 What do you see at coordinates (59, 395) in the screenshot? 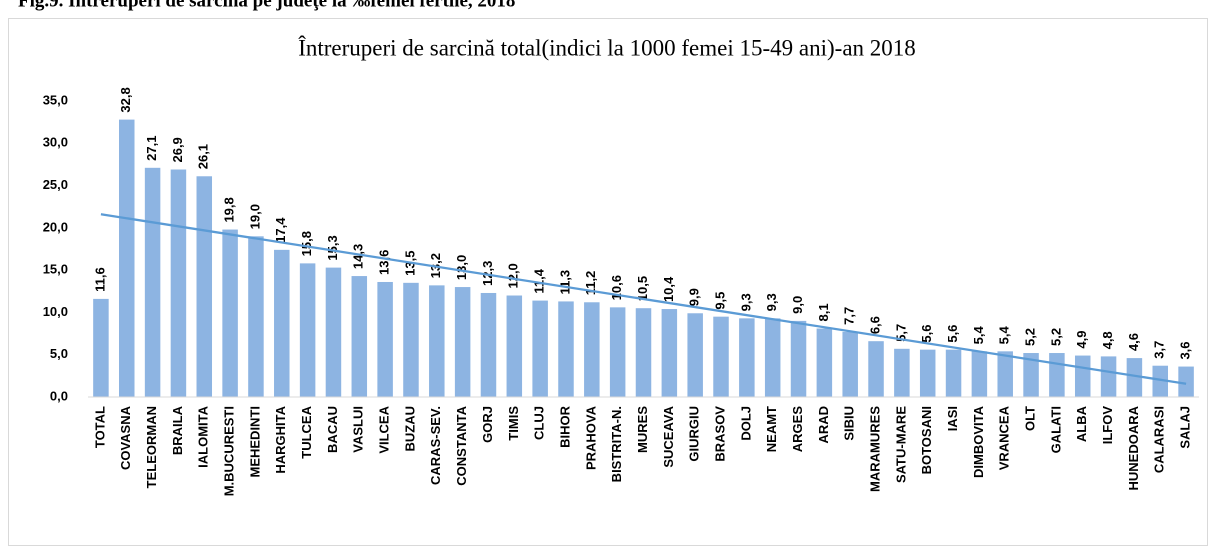
I see `y-tick-label: 0,0` at bounding box center [59, 395].